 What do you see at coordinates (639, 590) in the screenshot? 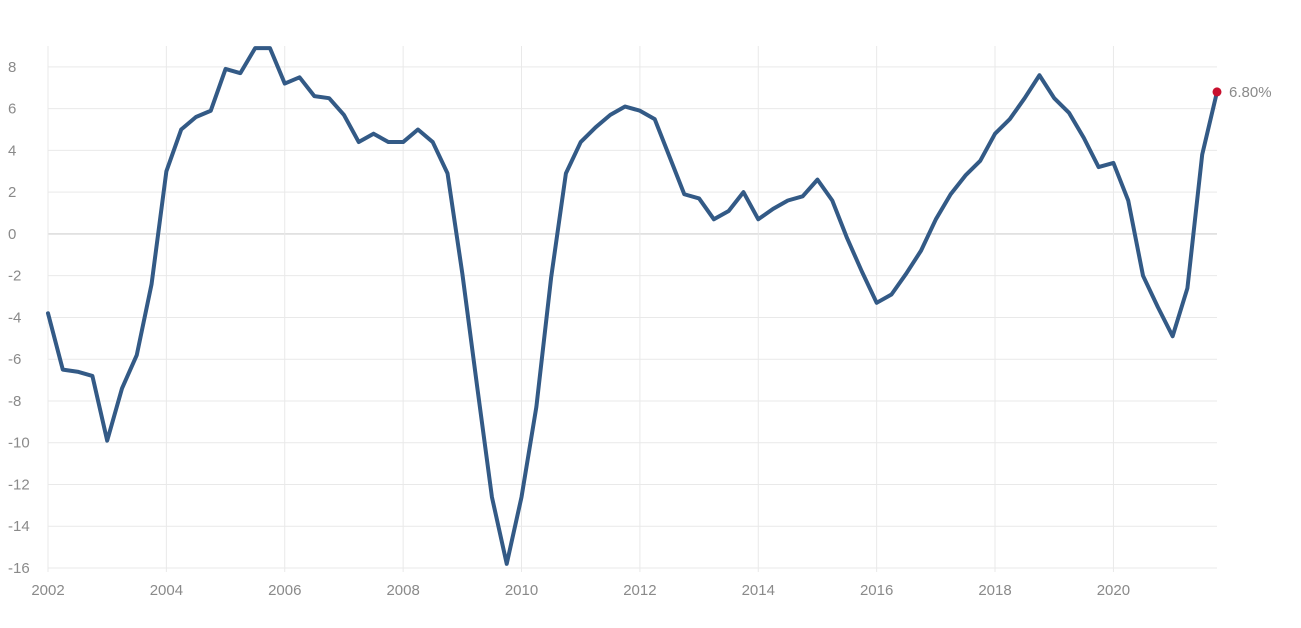
I see `x-tick-label: 2012` at bounding box center [639, 590].